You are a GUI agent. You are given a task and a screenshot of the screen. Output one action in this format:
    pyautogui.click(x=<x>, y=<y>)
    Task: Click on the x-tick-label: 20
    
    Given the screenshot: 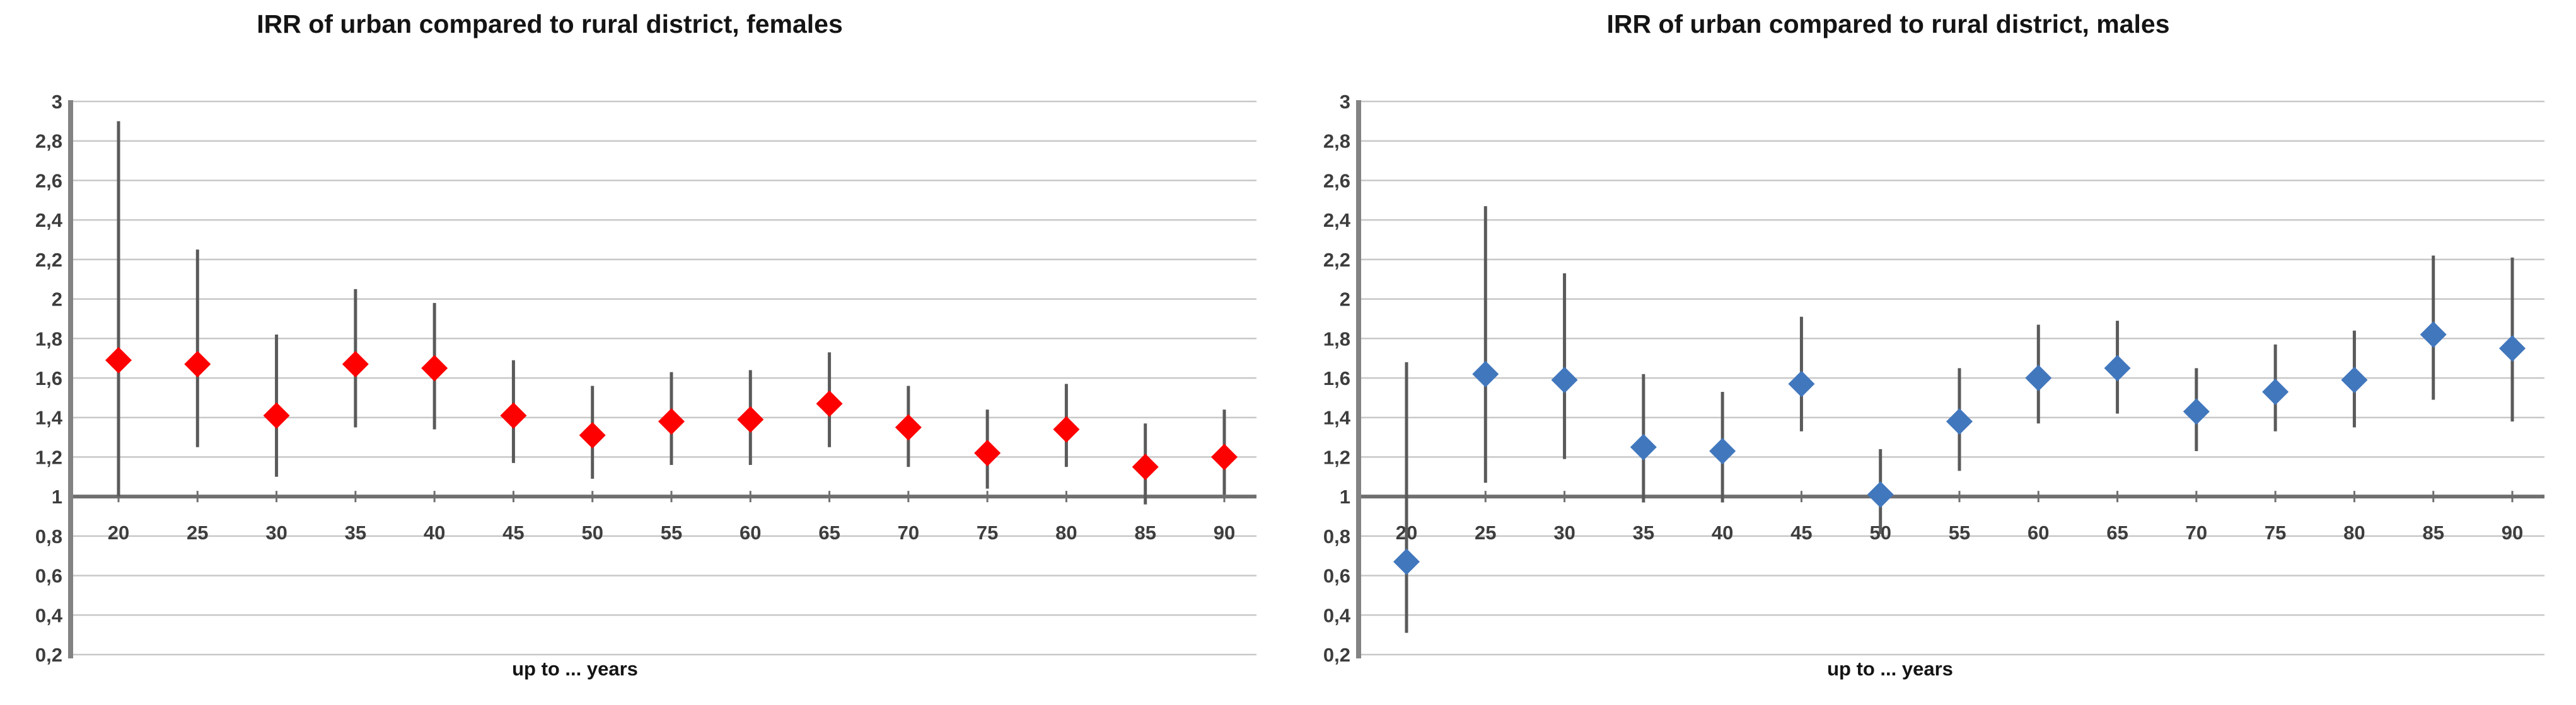 What is the action you would take?
    pyautogui.click(x=119, y=533)
    